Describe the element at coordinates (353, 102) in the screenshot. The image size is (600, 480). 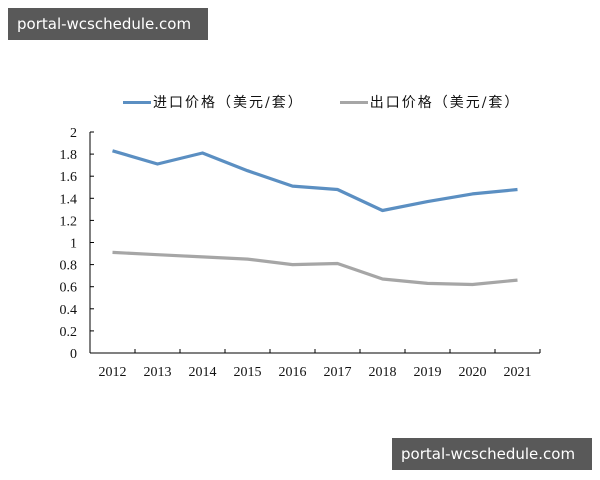
I see `legend-swatch-export` at that location.